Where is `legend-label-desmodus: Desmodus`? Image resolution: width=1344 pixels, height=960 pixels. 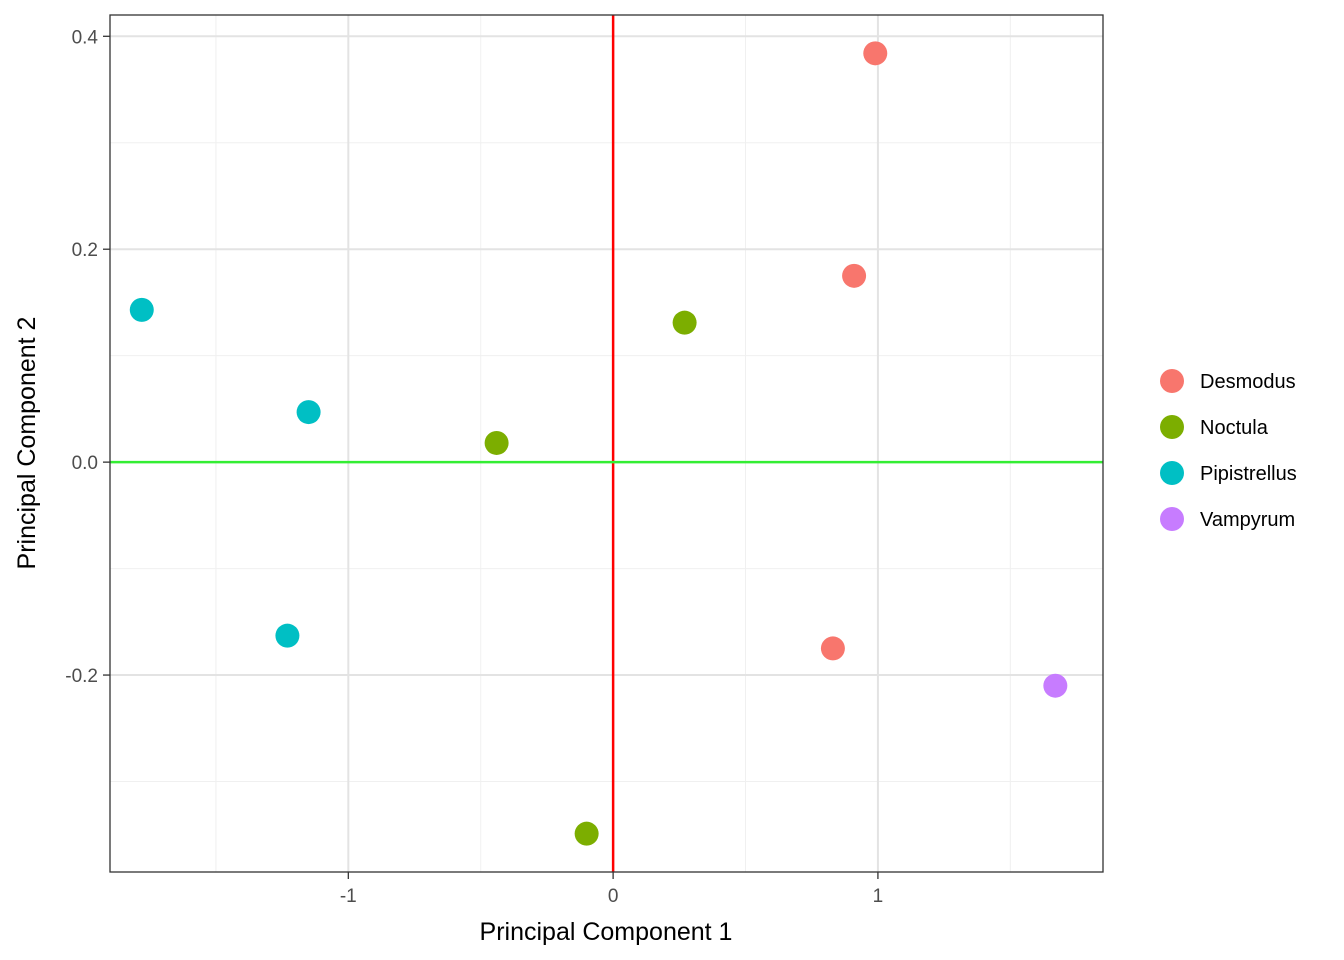
legend-label-desmodus: Desmodus is located at coordinates (1248, 382).